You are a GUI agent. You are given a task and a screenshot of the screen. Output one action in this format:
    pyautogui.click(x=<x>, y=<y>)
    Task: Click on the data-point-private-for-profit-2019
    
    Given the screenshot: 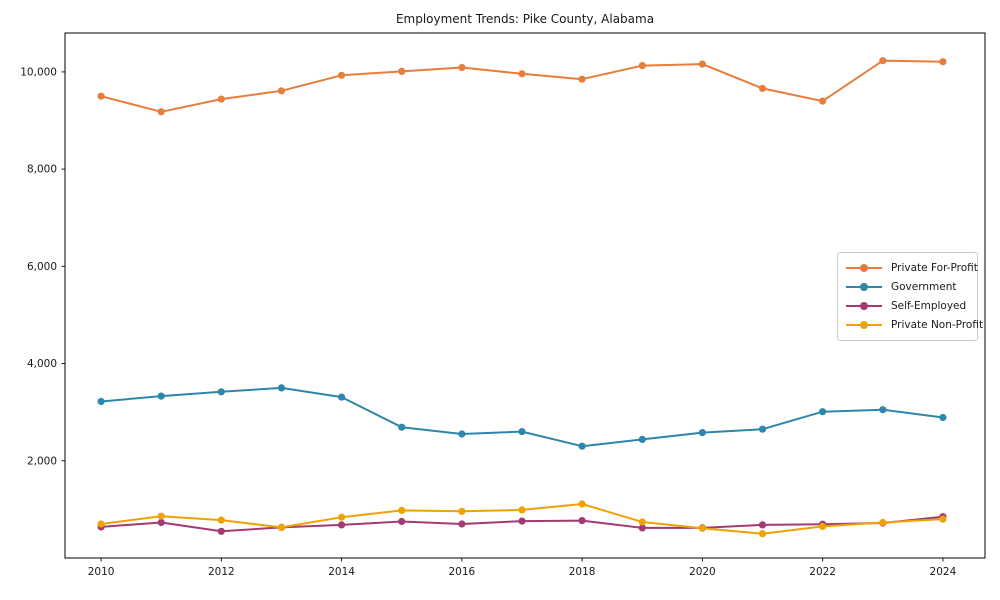 What is the action you would take?
    pyautogui.click(x=642, y=66)
    